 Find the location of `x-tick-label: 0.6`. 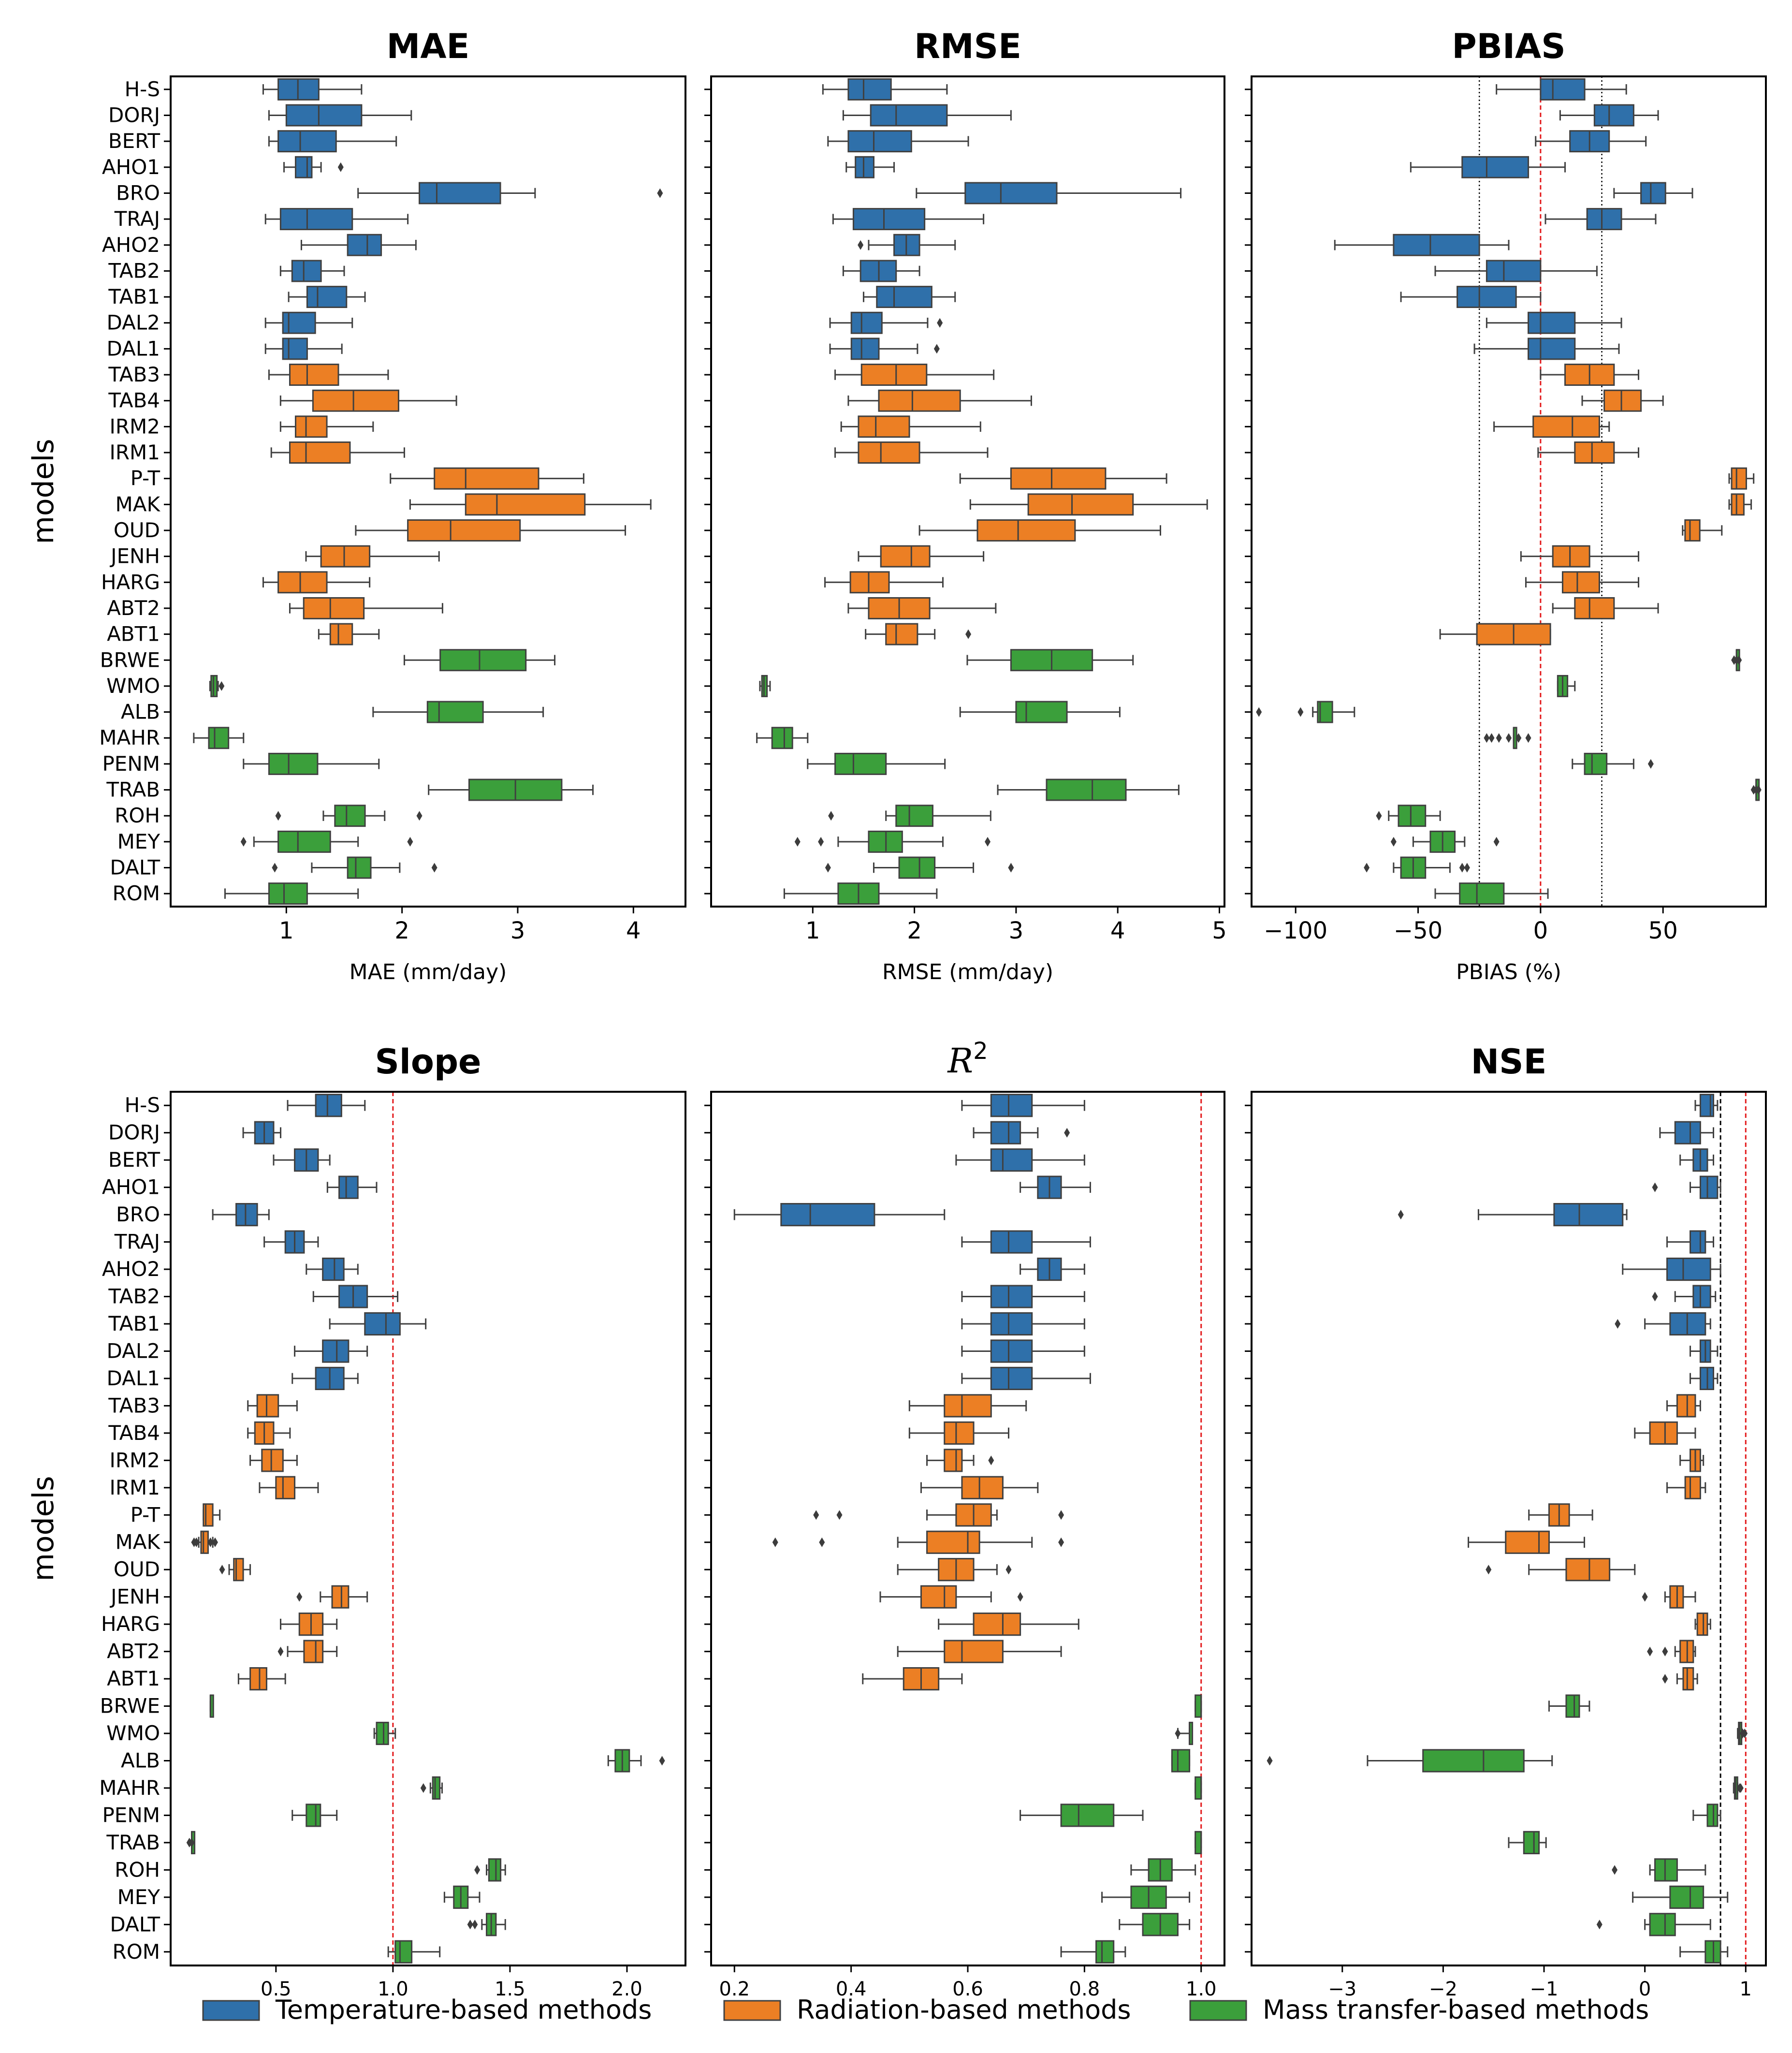

x-tick-label: 0.6 is located at coordinates (967, 1989).